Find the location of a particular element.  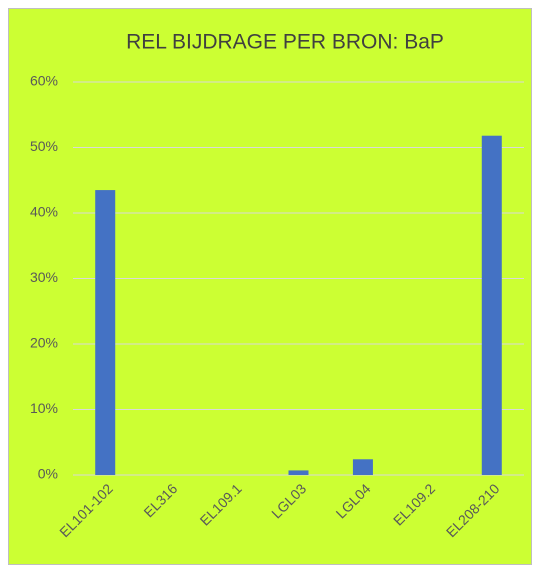

chart-title: REL BIJDRAGE PER BRON: BaP is located at coordinates (285, 42).